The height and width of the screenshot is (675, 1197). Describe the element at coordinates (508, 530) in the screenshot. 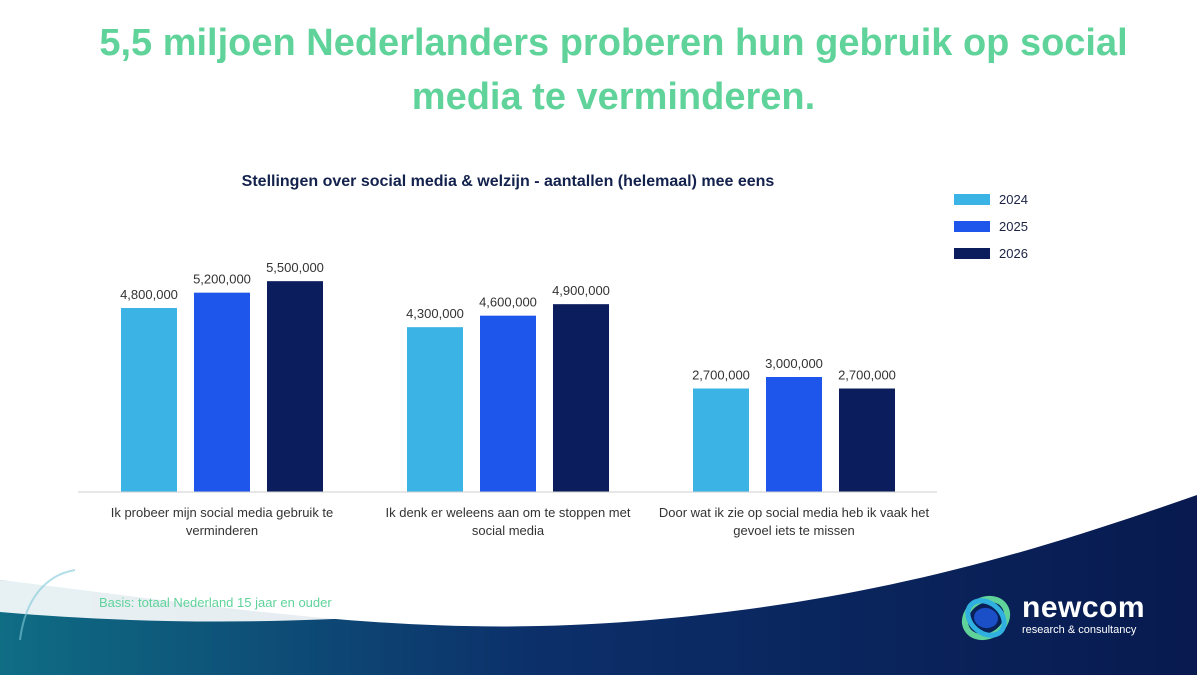

I see `category-label-2-line-2: social media` at that location.